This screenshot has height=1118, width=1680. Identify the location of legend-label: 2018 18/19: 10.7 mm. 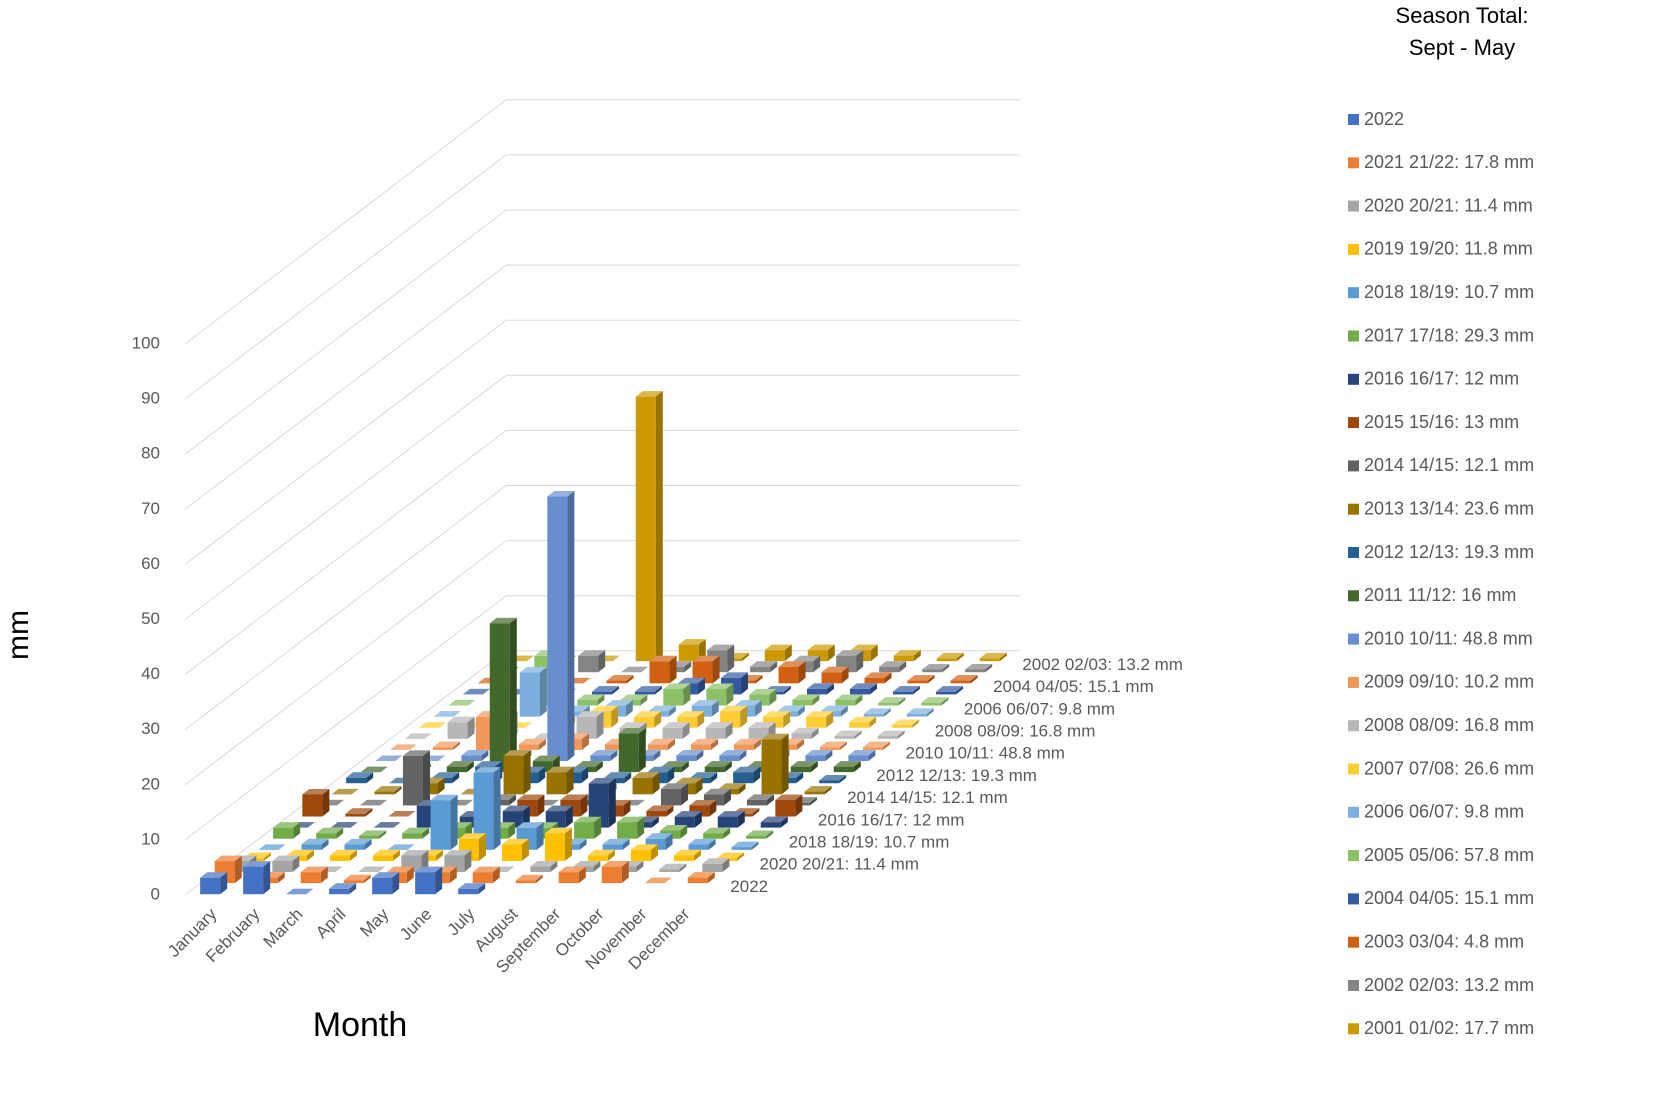
(1449, 292).